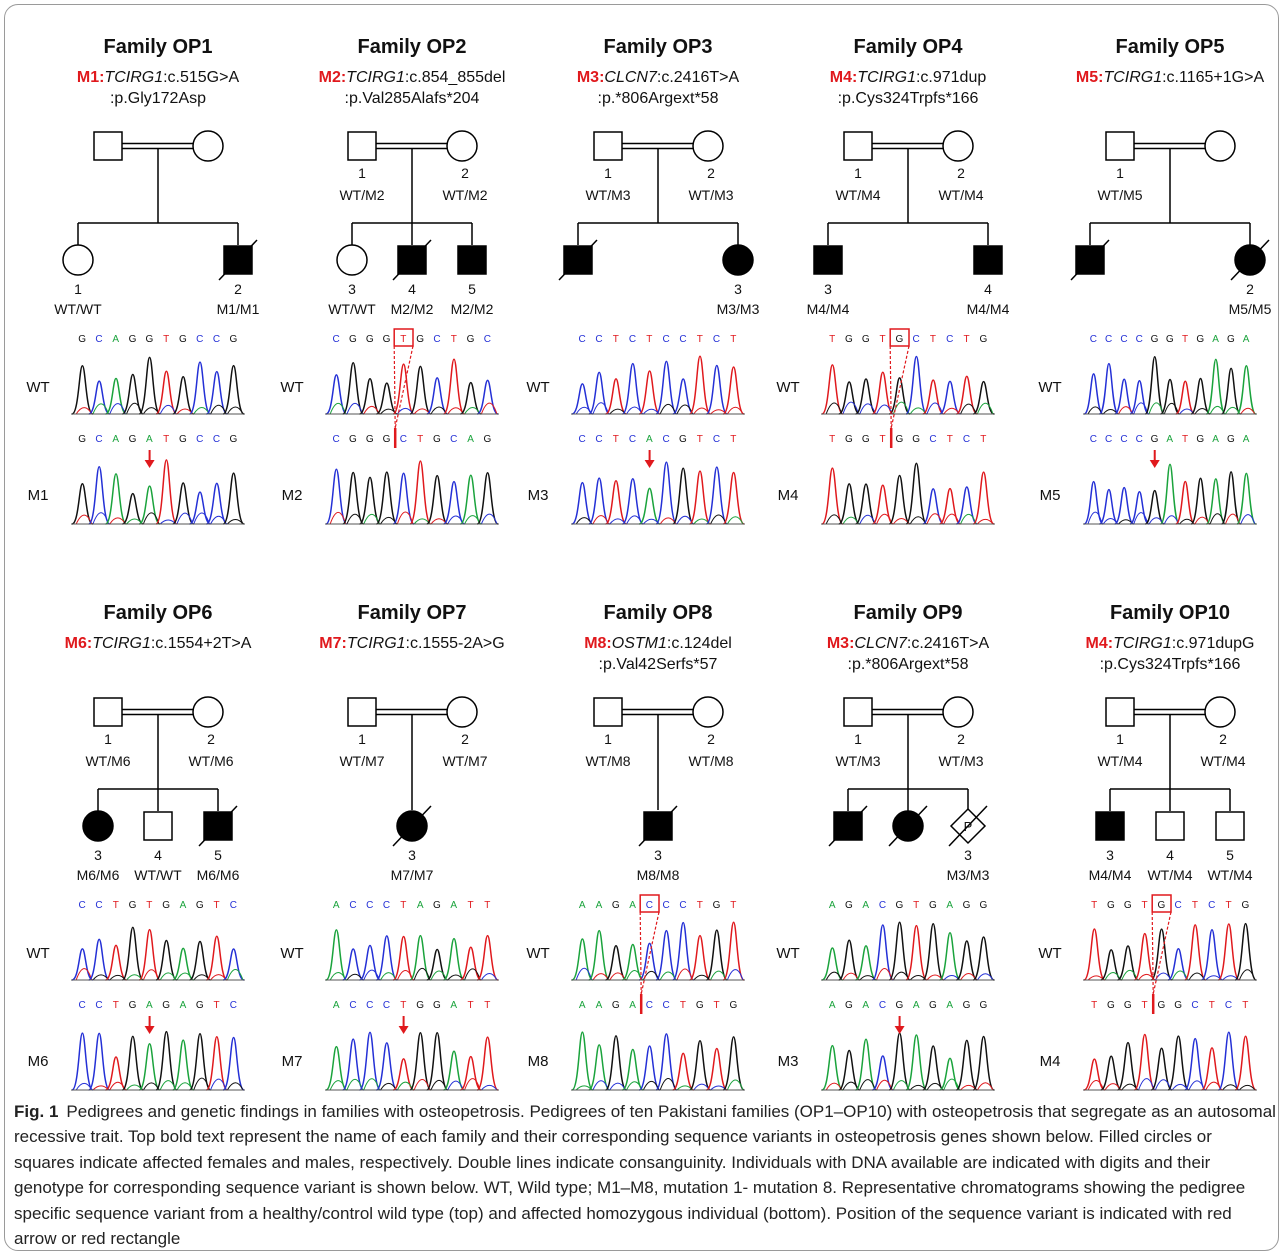 The height and width of the screenshot is (1257, 1285). What do you see at coordinates (376, 643) in the screenshot?
I see `gene-symbol: TCIRG1` at bounding box center [376, 643].